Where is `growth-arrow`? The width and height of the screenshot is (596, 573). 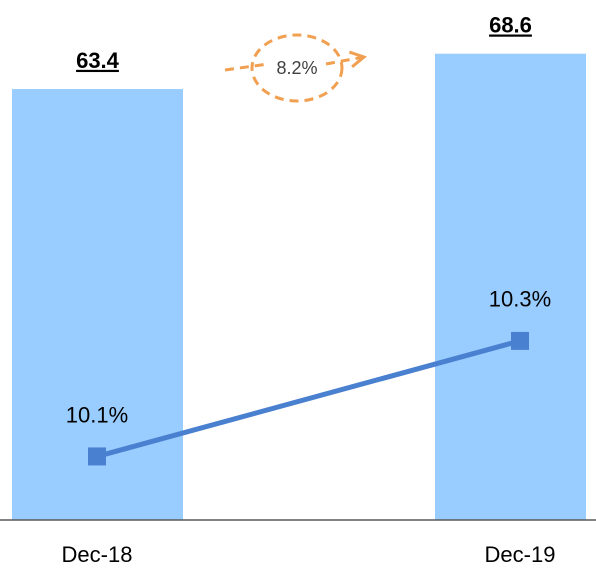
growth-arrow is located at coordinates (294, 63).